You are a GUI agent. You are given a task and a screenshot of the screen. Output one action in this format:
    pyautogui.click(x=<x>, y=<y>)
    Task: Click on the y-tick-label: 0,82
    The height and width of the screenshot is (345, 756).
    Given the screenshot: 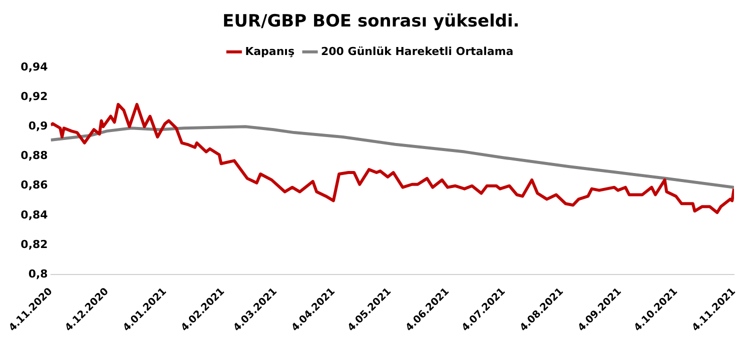 What is the action you would take?
    pyautogui.click(x=34, y=244)
    